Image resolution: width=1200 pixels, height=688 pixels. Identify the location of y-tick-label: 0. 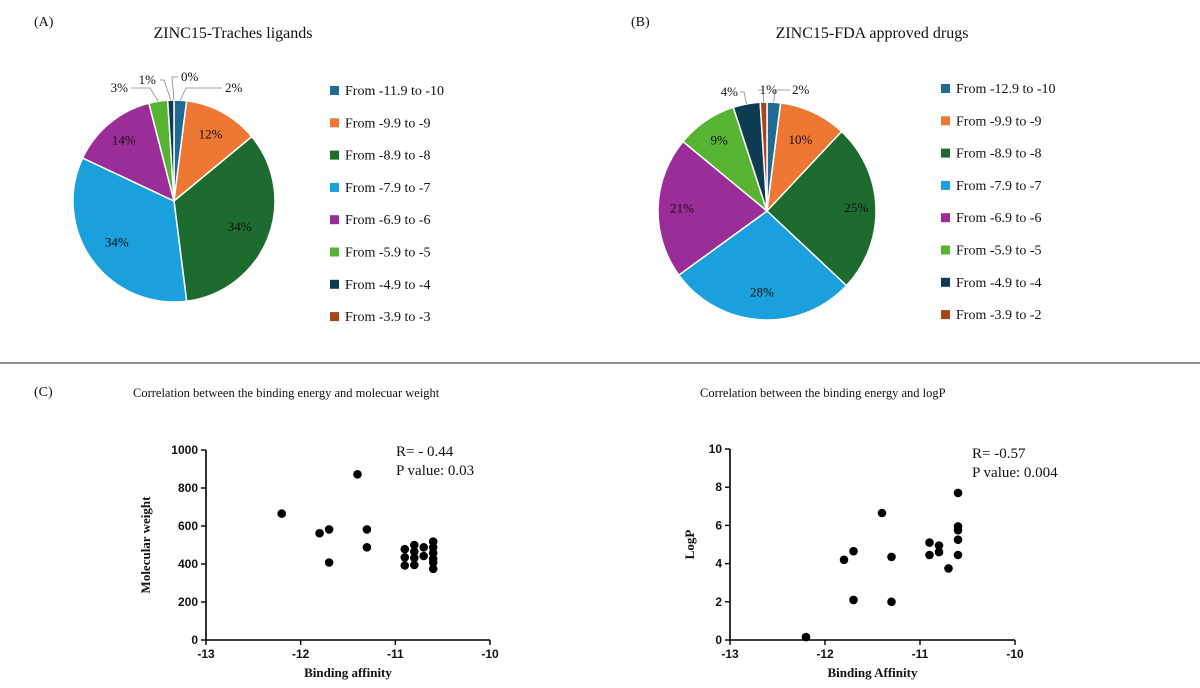
(194, 640).